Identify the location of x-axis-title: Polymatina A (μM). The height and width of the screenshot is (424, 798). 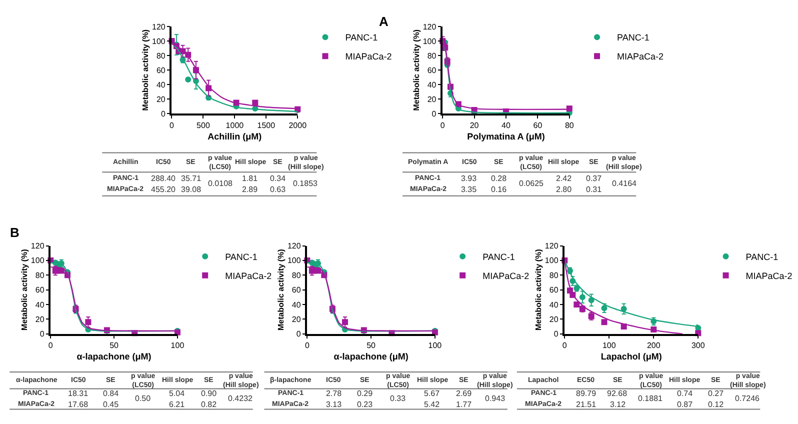
(506, 136).